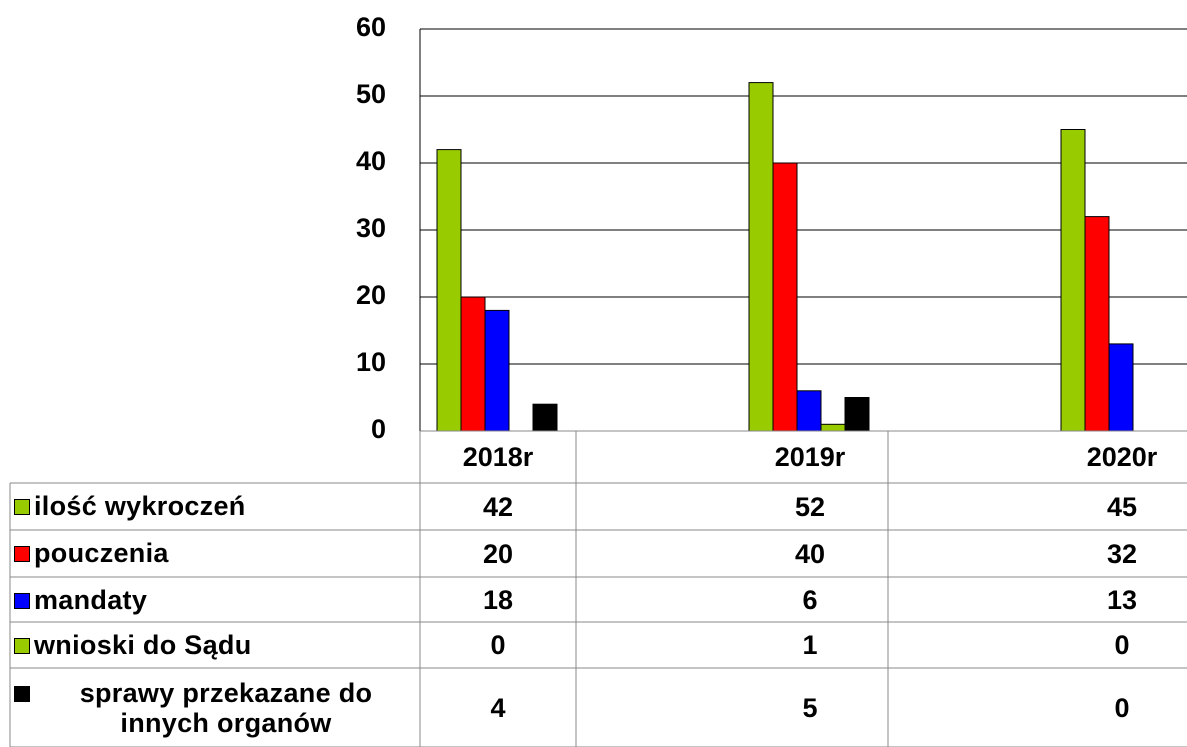 This screenshot has height=747, width=1187. Describe the element at coordinates (226, 708) in the screenshot. I see `legend-label: sprawy przekazane do innych organów` at that location.